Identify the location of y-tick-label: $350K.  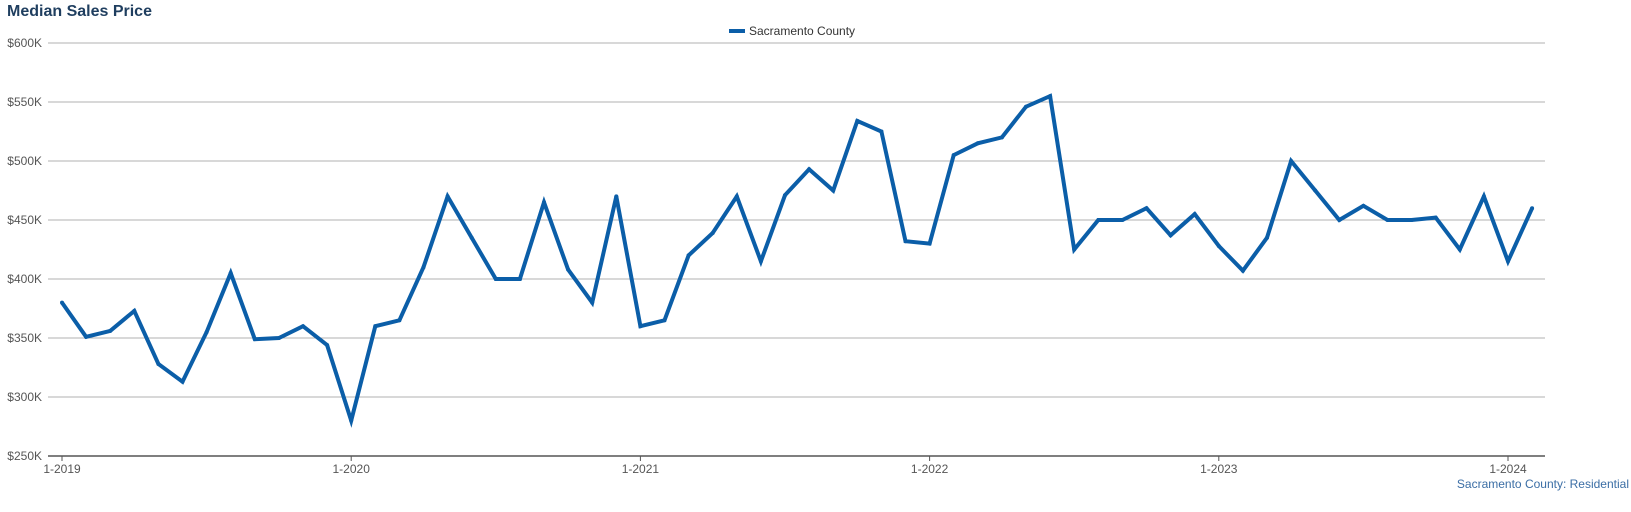
(24, 338).